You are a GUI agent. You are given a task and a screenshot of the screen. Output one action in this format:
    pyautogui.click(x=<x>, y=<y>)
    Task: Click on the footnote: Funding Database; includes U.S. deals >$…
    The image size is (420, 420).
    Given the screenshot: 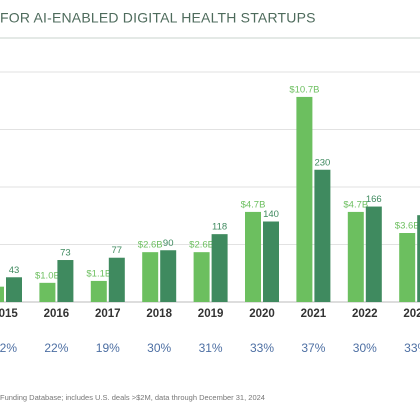 What is the action you would take?
    pyautogui.click(x=132, y=397)
    